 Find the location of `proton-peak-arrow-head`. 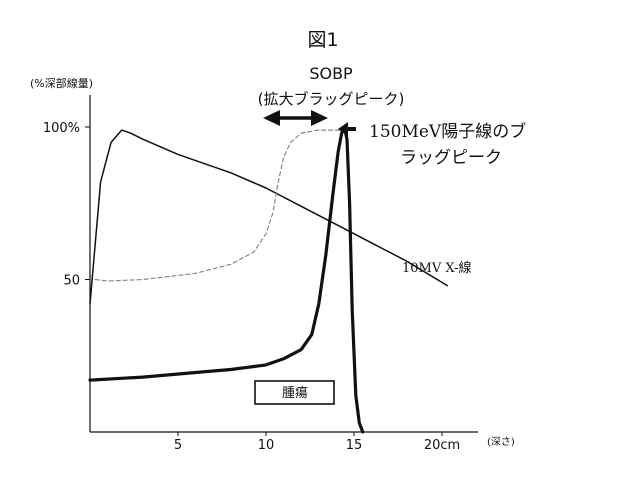

proton-peak-arrow-head is located at coordinates (343, 129).